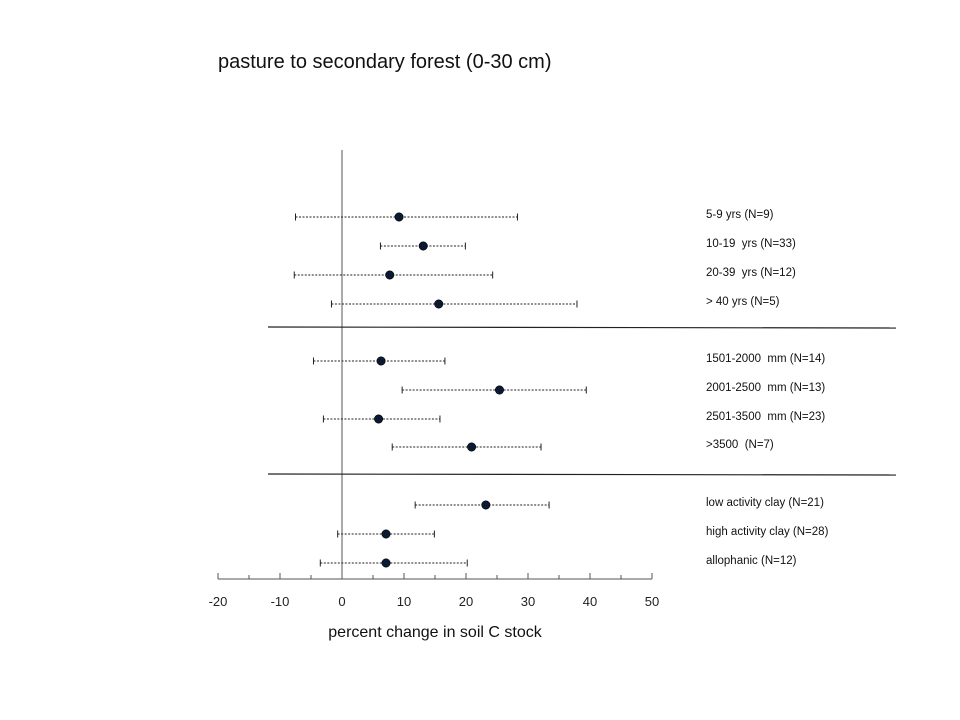 This screenshot has height=720, width=960. What do you see at coordinates (751, 244) in the screenshot?
I see `row-label: 10-19 yrs (N=33)` at bounding box center [751, 244].